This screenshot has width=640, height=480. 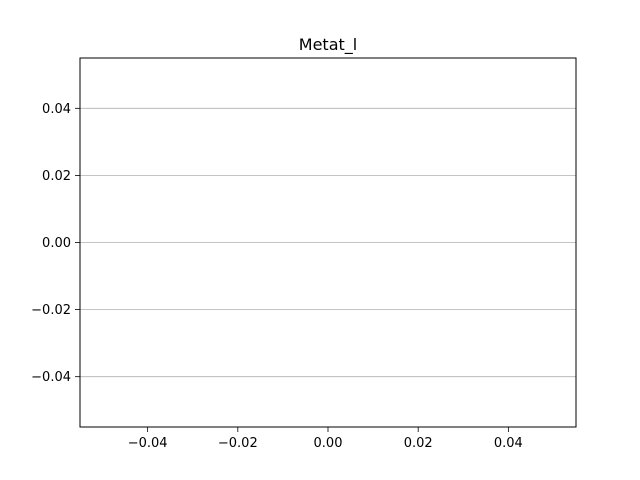 I want to click on chart-title: Metat_l, so click(x=328, y=45).